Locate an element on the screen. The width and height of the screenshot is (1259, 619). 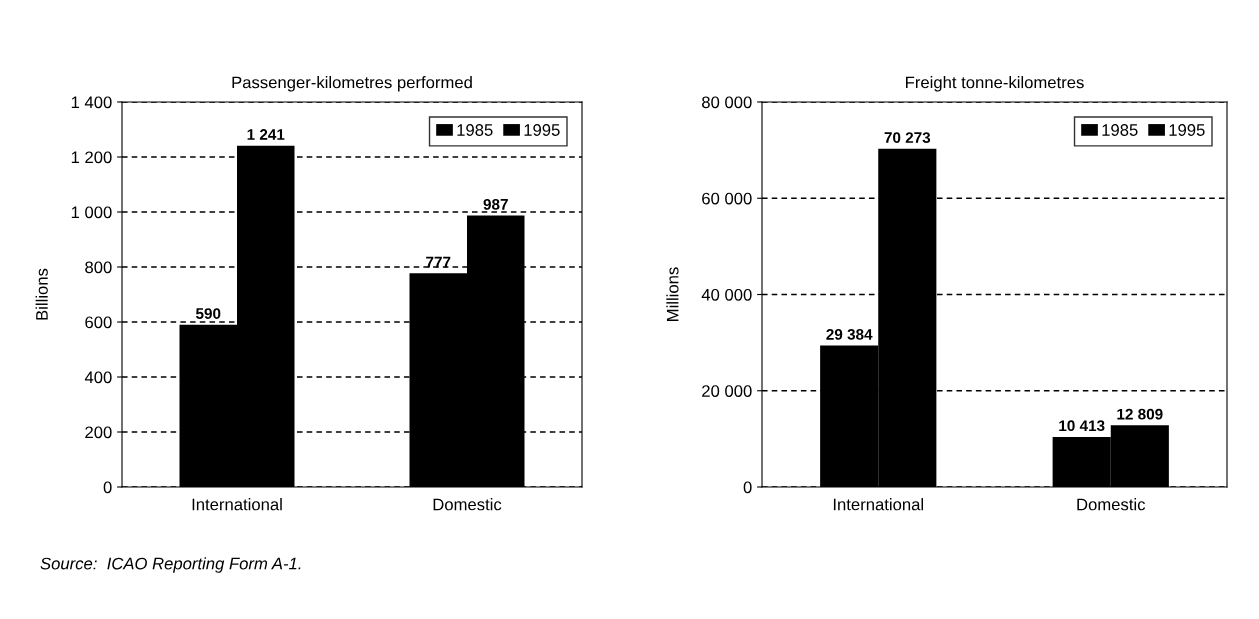
data-label: 70 273 is located at coordinates (907, 138).